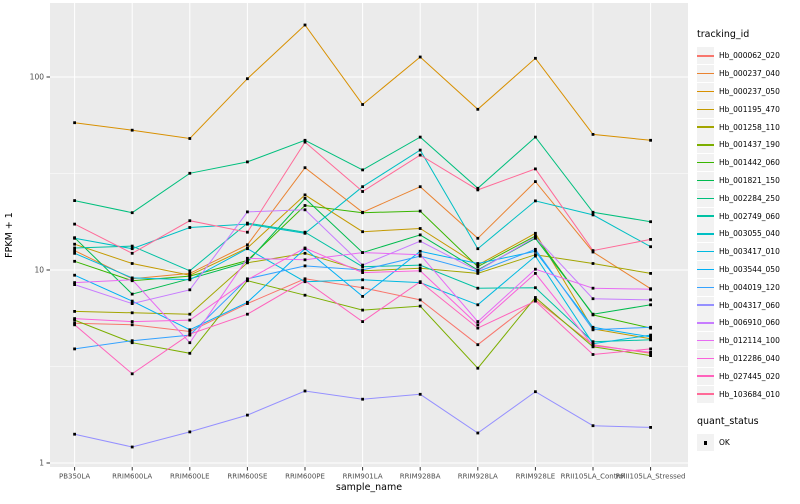  Describe the element at coordinates (748, 127) in the screenshot. I see `legend-entry-Hb_001258_110: Hb_001258_110` at that location.